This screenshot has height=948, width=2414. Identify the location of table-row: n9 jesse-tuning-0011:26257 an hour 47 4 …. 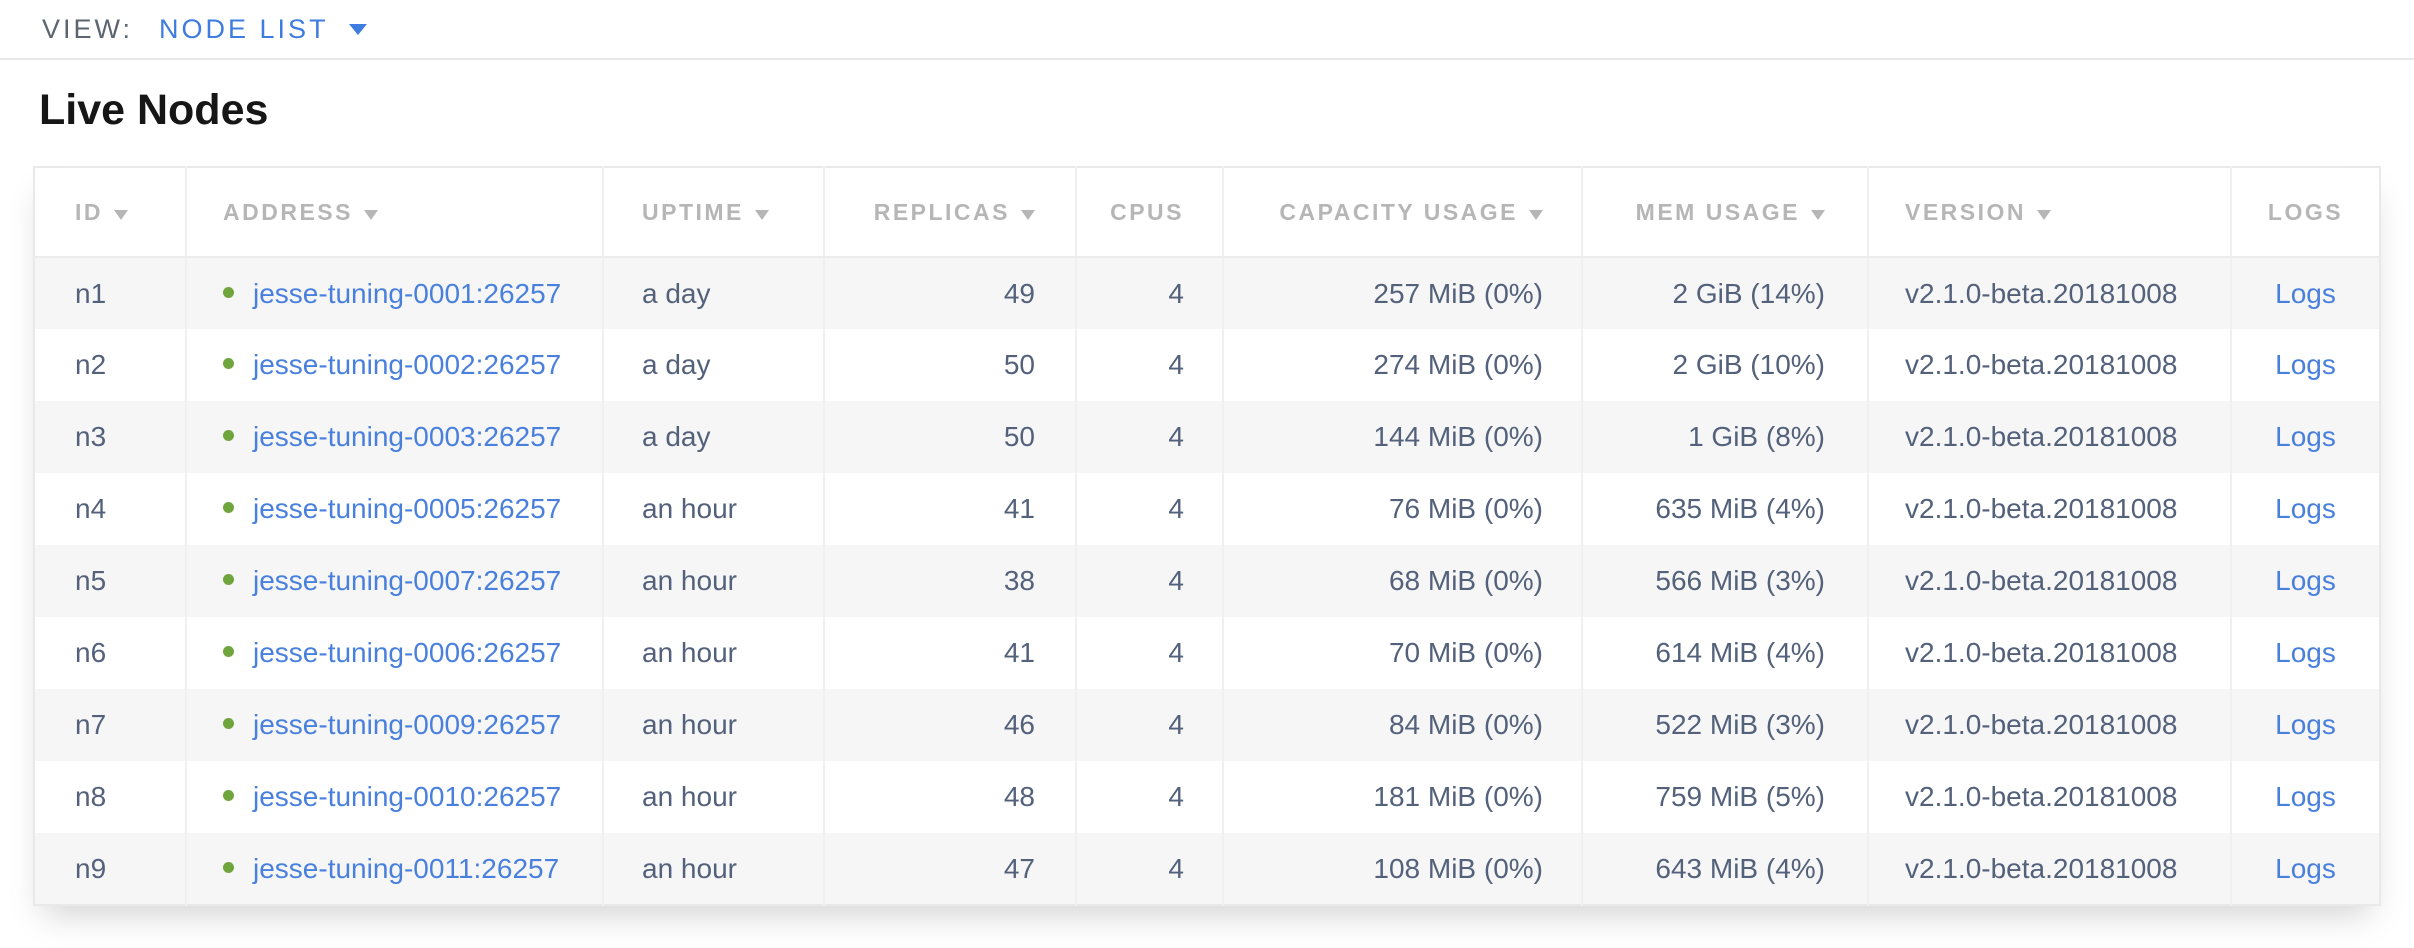
(1207, 869).